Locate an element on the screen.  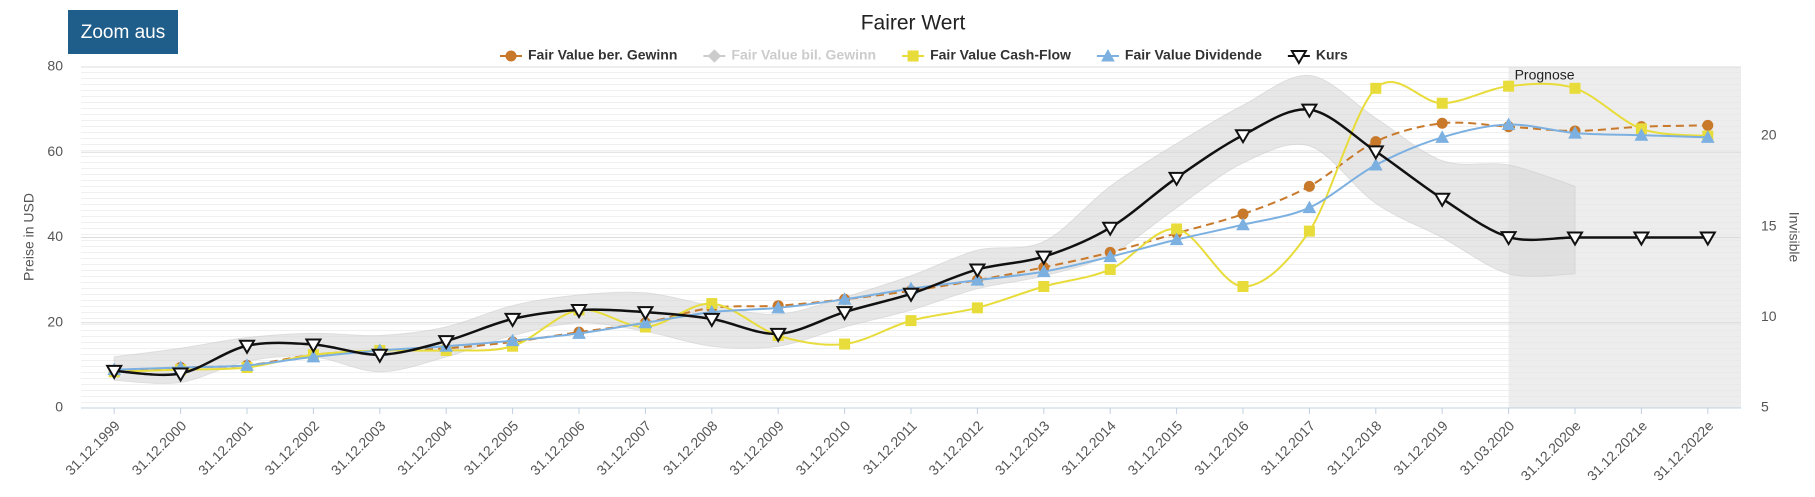
zoom-button is located at coordinates (123, 32).